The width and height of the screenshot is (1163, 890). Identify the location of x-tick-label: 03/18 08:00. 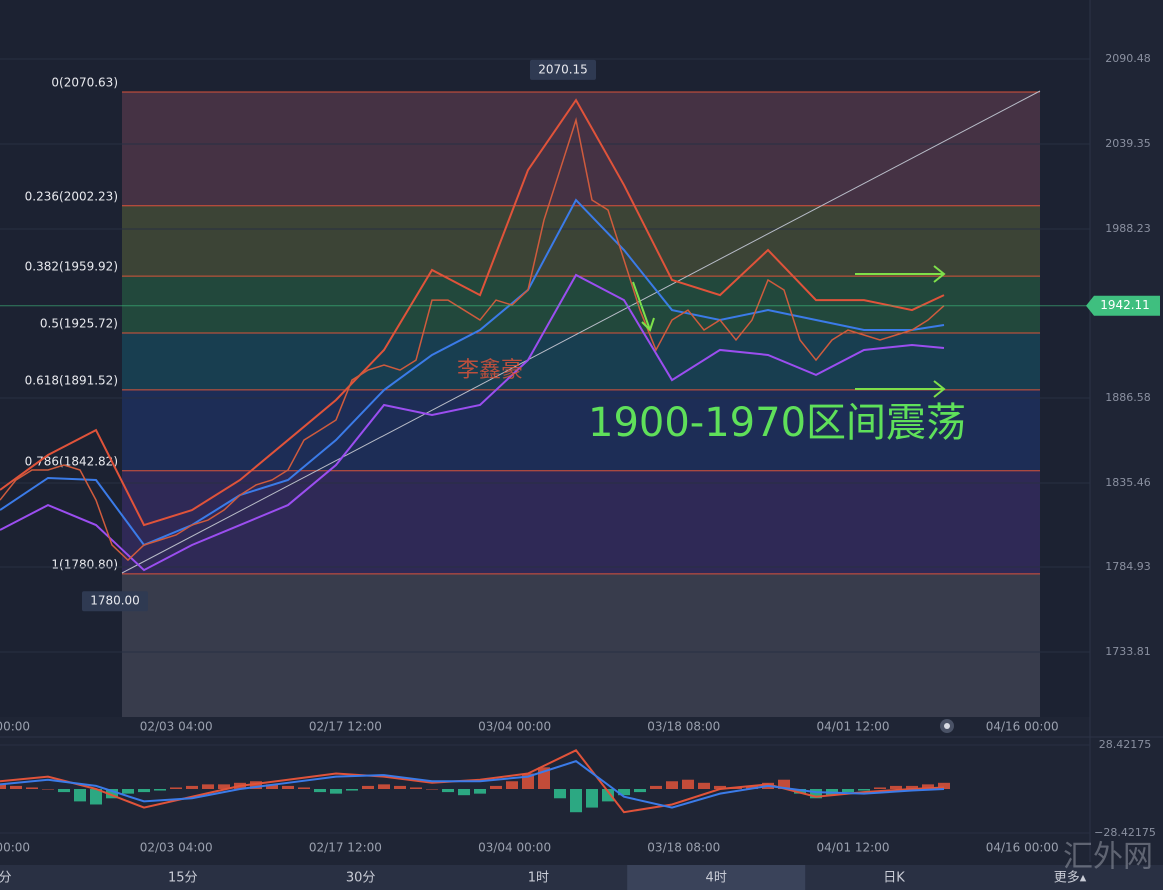
(683, 848).